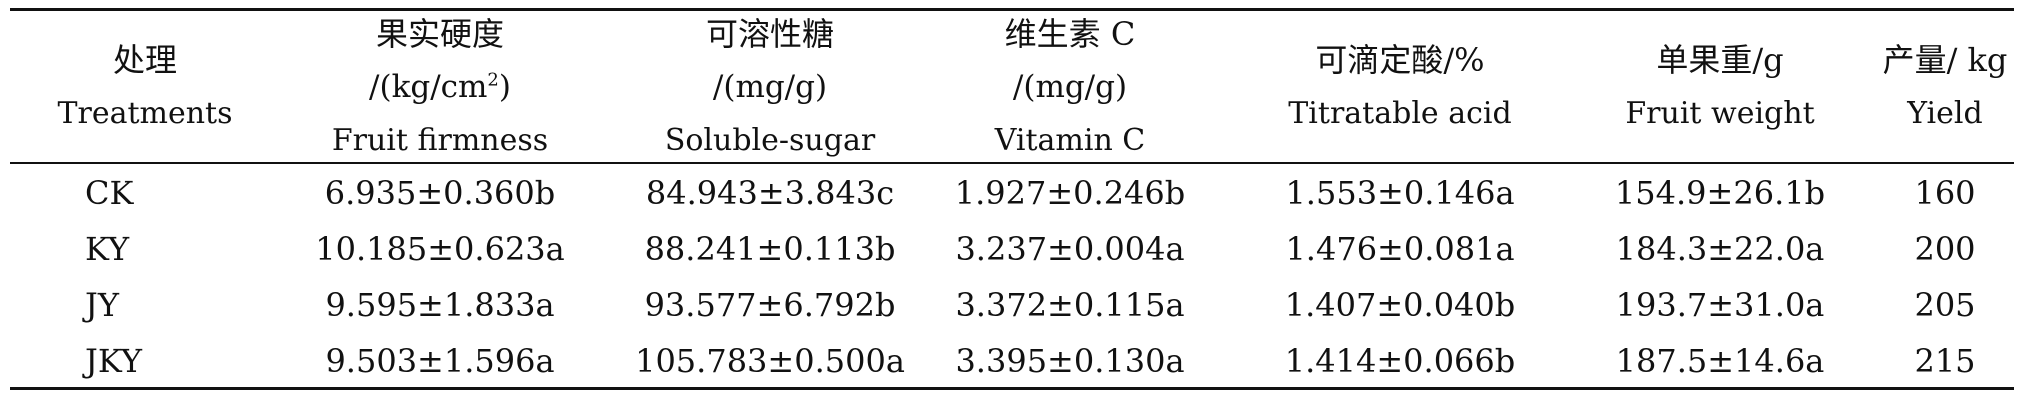  Describe the element at coordinates (440, 140) in the screenshot. I see `header-firmness-en: Fruit firmness` at that location.